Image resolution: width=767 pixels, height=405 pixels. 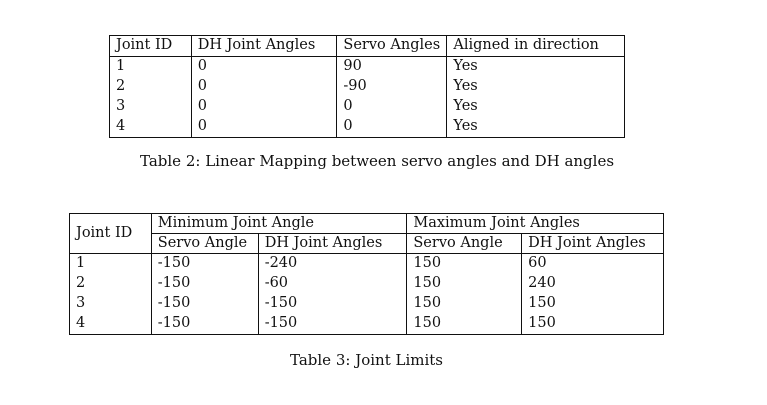 What do you see at coordinates (392, 87) in the screenshot?
I see `cell-servo-angle: -90` at bounding box center [392, 87].